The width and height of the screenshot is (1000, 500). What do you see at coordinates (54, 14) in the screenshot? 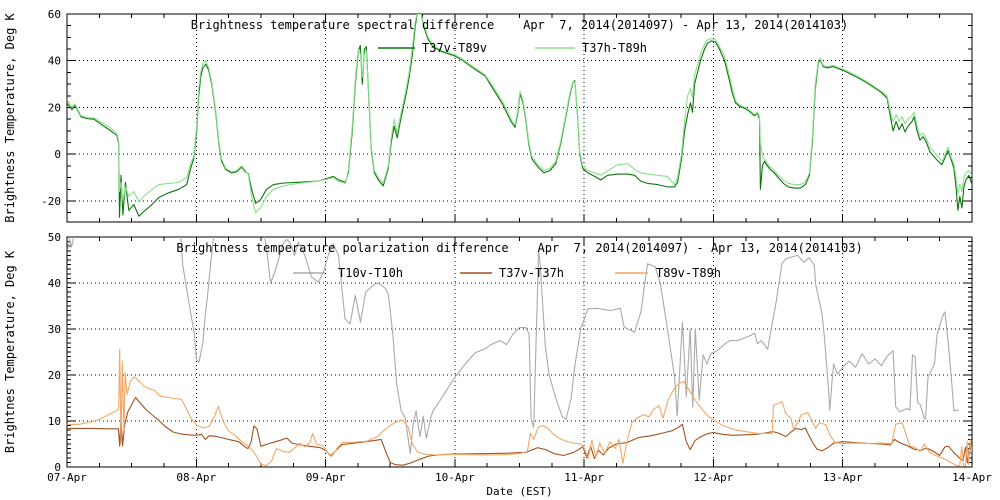
I see `ytick-label-p0-4: 60` at bounding box center [54, 14].